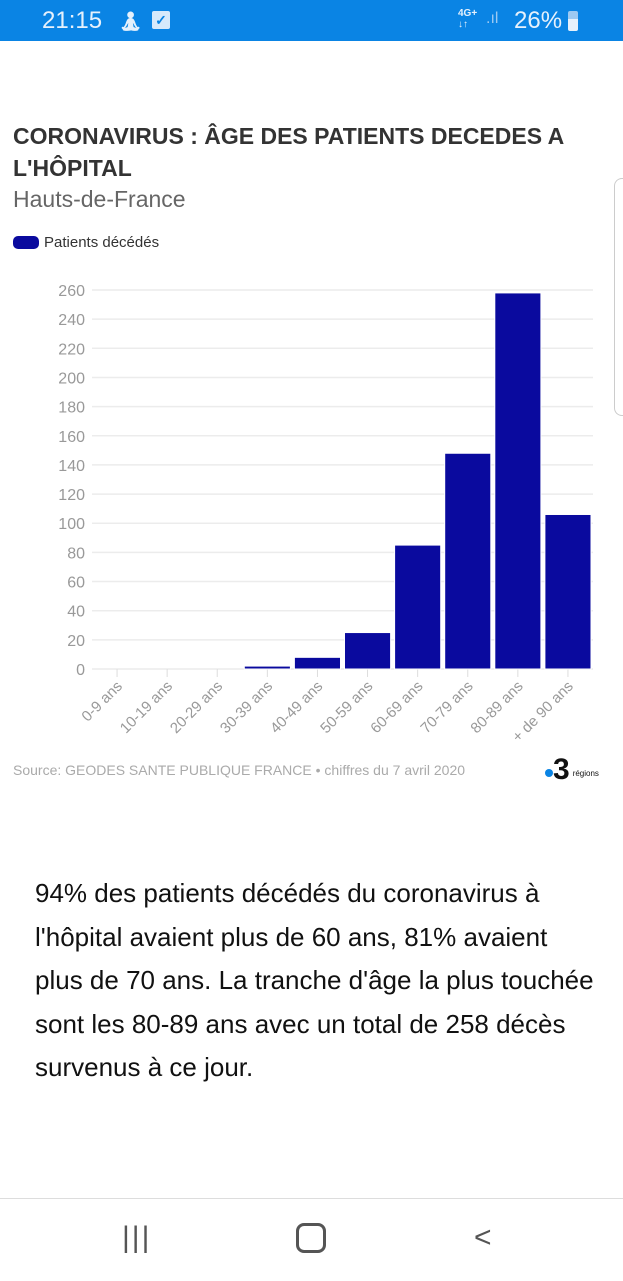 This screenshot has width=623, height=1281. I want to click on y-tick-label: 220, so click(71, 349).